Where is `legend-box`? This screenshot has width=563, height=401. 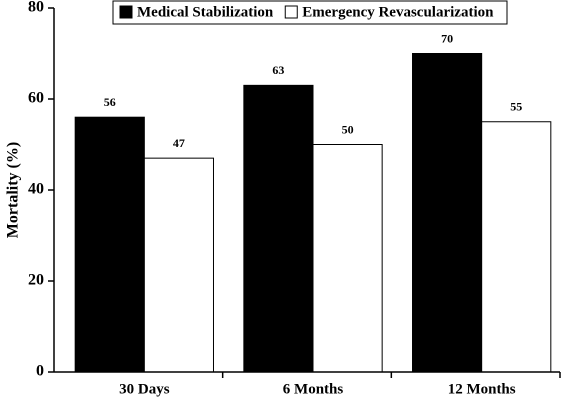 legend-box is located at coordinates (310, 12).